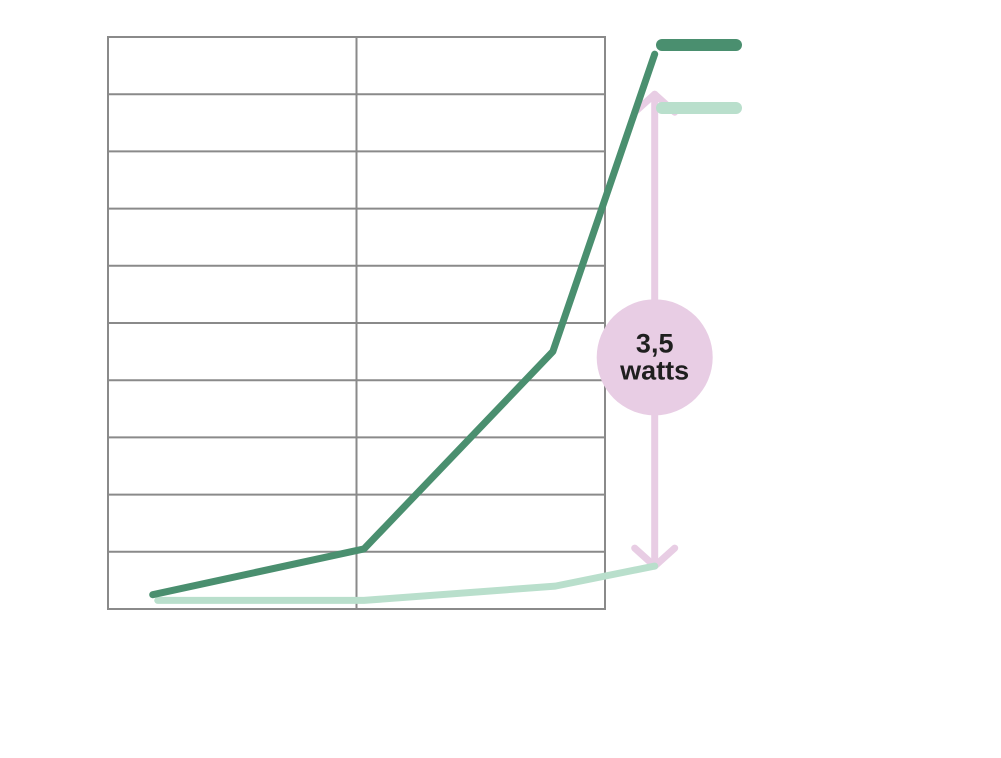  I want to click on legend, so click(699, 76).